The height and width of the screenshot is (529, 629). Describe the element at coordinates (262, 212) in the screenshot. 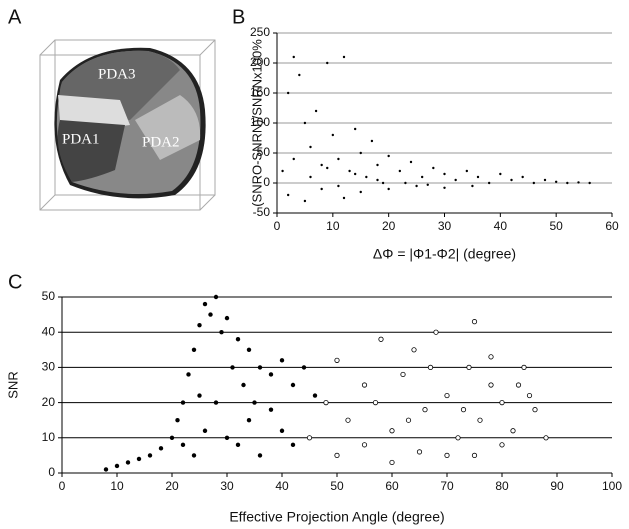

I see `y-tick-label: -50` at that location.